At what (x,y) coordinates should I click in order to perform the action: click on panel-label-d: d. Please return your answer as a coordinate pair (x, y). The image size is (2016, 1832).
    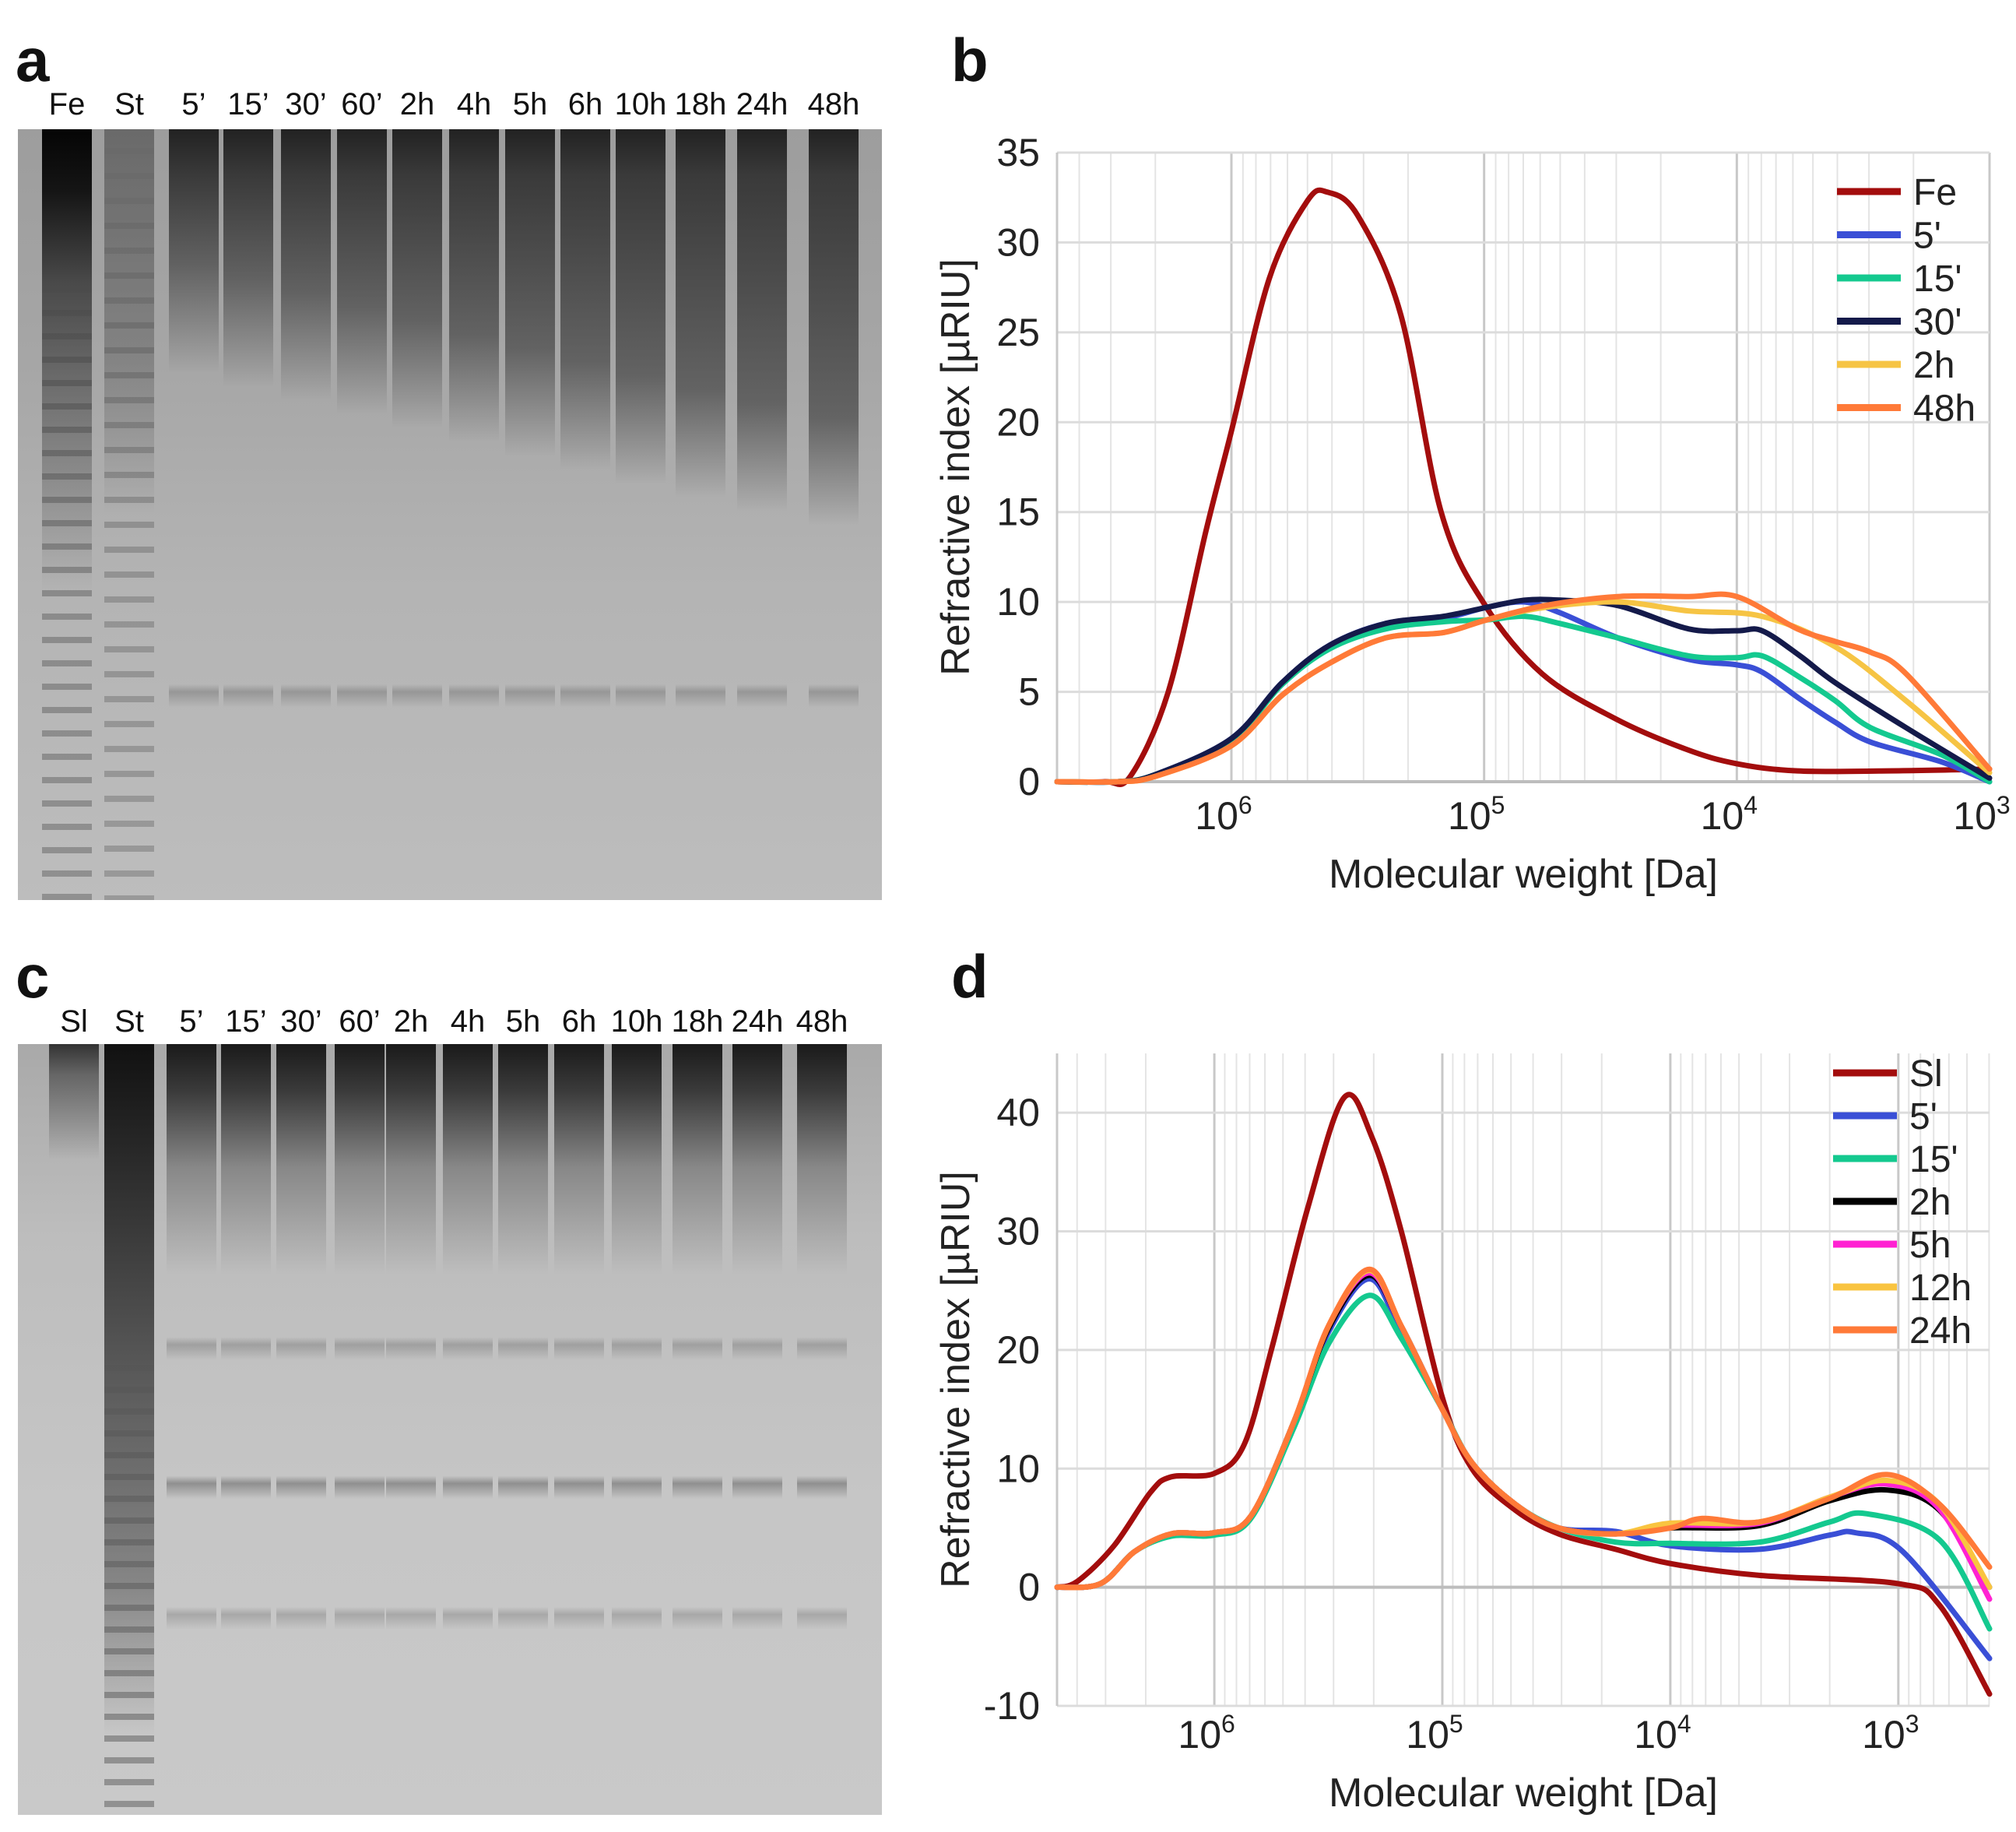
    Looking at the image, I should click on (970, 977).